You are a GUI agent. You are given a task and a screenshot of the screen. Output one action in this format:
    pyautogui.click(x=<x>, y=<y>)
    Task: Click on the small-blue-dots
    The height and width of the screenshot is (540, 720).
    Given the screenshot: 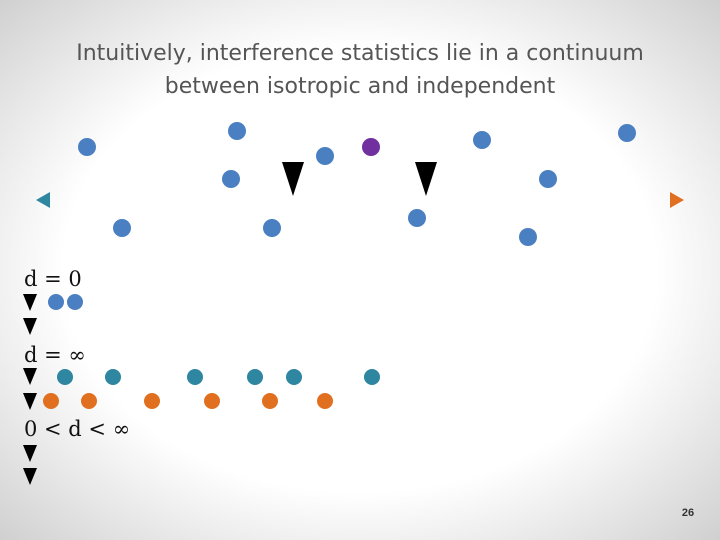 What is the action you would take?
    pyautogui.click(x=65, y=302)
    